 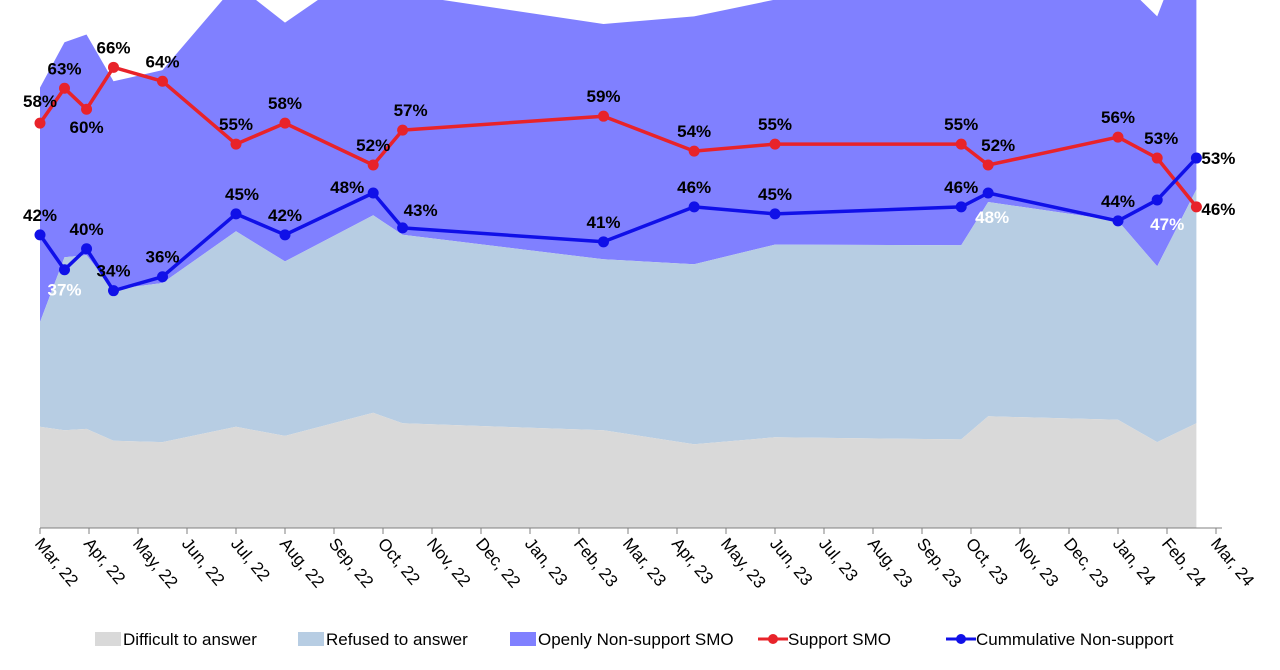 I want to click on data-label-cummulative-non-support: 47%, so click(x=1167, y=224).